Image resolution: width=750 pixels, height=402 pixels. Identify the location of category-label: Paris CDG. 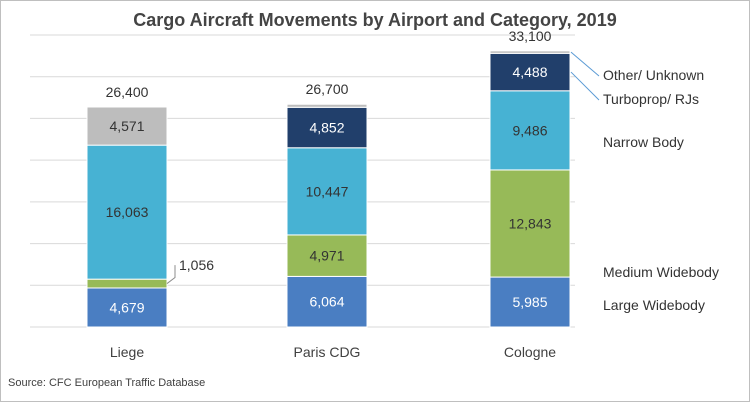
(327, 352).